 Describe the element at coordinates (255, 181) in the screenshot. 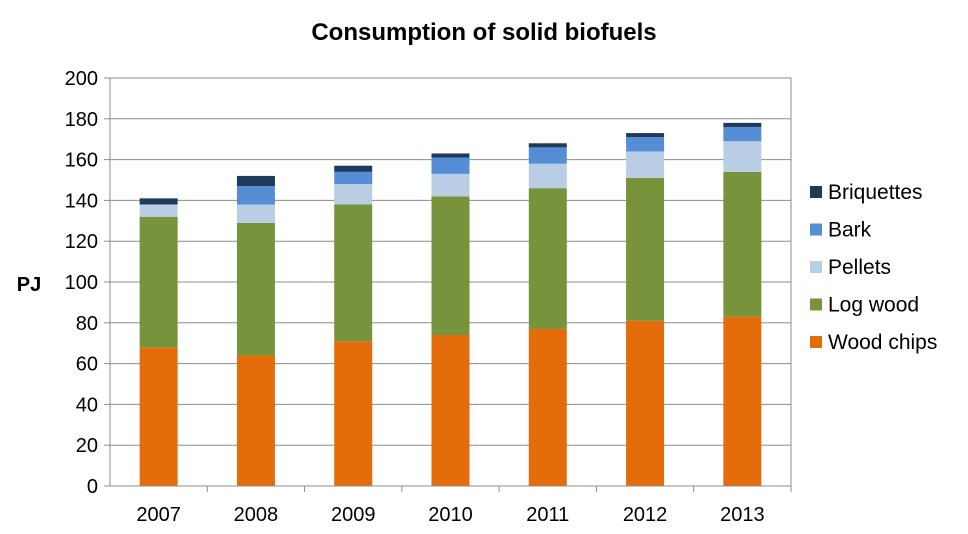

I see `bar-briquettes-2008` at that location.